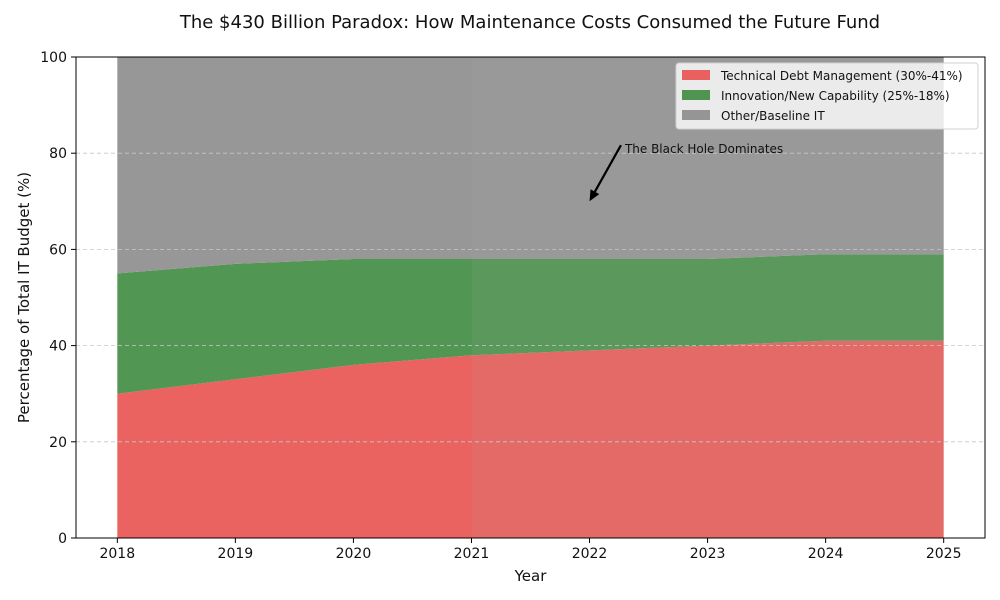 Image resolution: width=1000 pixels, height=600 pixels. What do you see at coordinates (531, 576) in the screenshot?
I see `x-axis-label: Year` at bounding box center [531, 576].